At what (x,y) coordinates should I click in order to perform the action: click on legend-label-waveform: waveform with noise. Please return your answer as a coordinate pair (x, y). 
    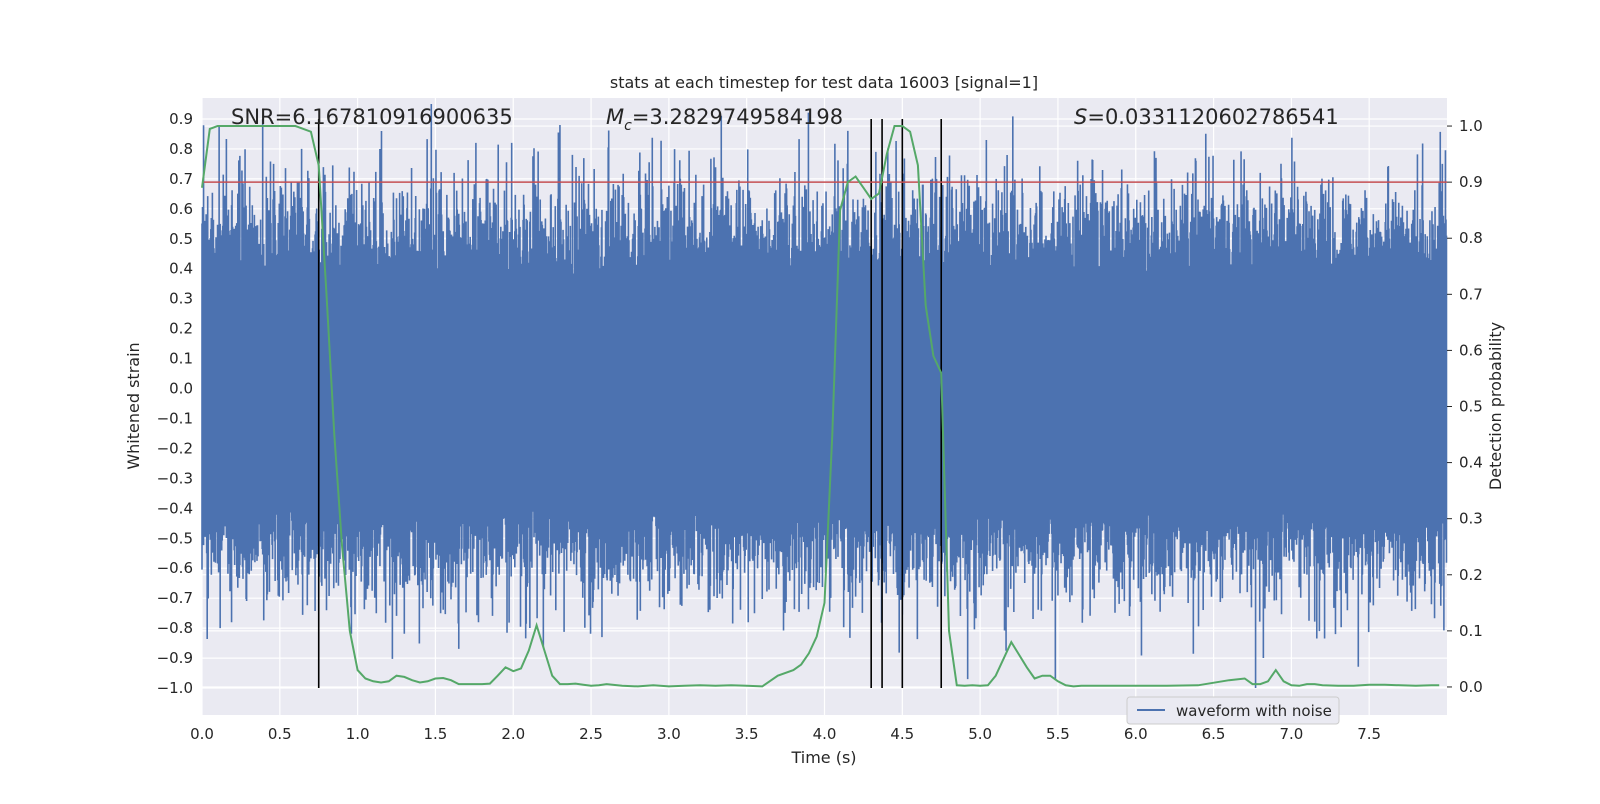
    Looking at the image, I should click on (1254, 711).